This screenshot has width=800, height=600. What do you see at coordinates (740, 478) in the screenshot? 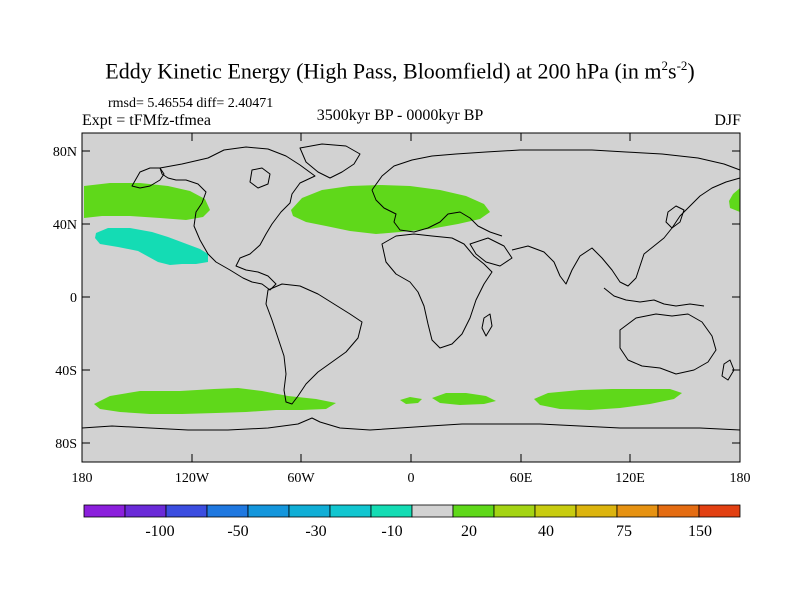
I see `lon-label-180e: 180` at bounding box center [740, 478].